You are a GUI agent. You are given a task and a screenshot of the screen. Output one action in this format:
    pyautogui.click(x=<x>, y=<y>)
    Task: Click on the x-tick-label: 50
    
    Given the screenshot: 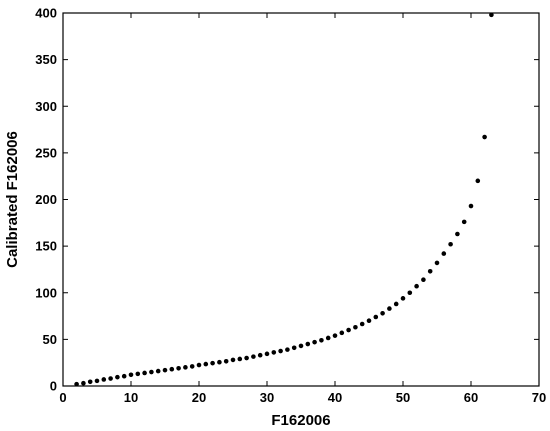 What is the action you would take?
    pyautogui.click(x=403, y=397)
    